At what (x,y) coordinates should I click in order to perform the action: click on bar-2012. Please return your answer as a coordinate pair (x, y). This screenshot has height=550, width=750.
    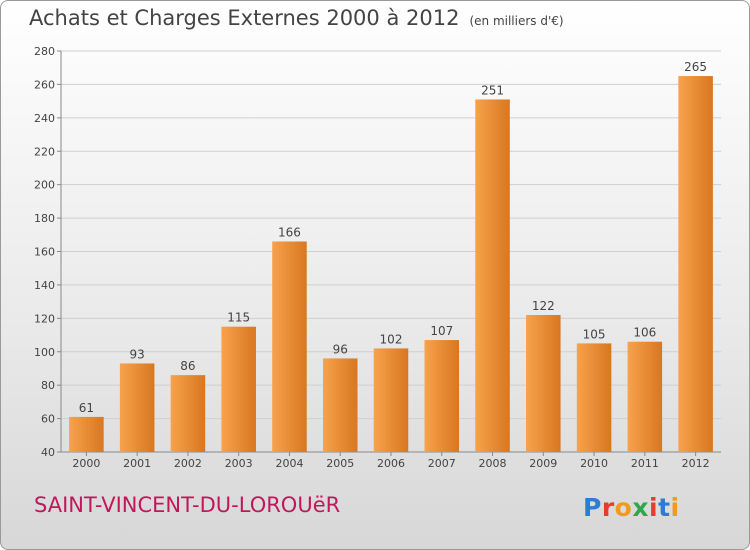
    Looking at the image, I should click on (695, 264).